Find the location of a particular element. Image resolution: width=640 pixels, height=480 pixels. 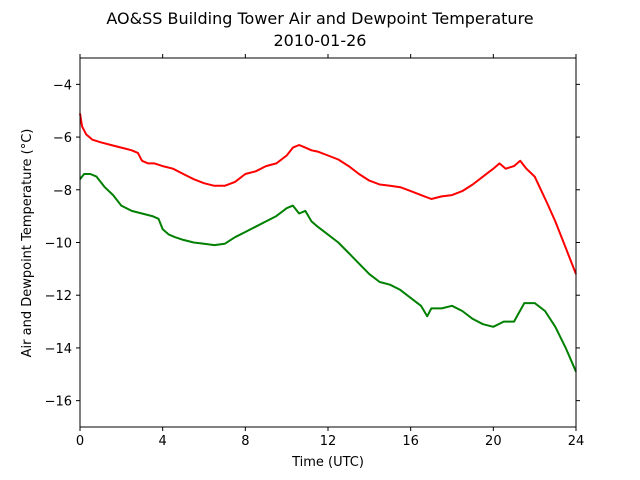

y-tick-label: −4 is located at coordinates (62, 85).